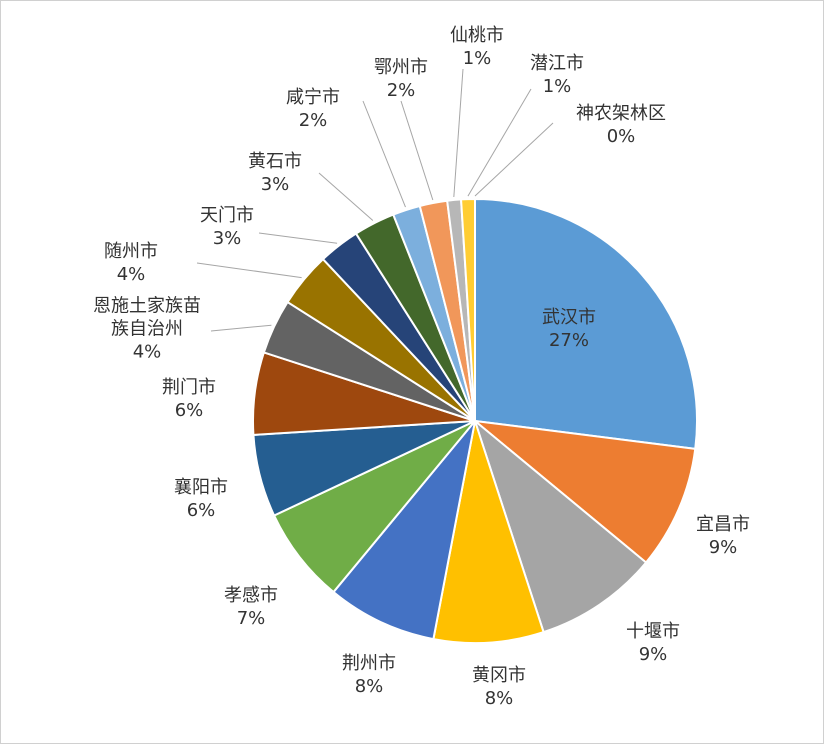  What do you see at coordinates (499, 687) in the screenshot?
I see `slice-label: 黄冈市 8%` at bounding box center [499, 687].